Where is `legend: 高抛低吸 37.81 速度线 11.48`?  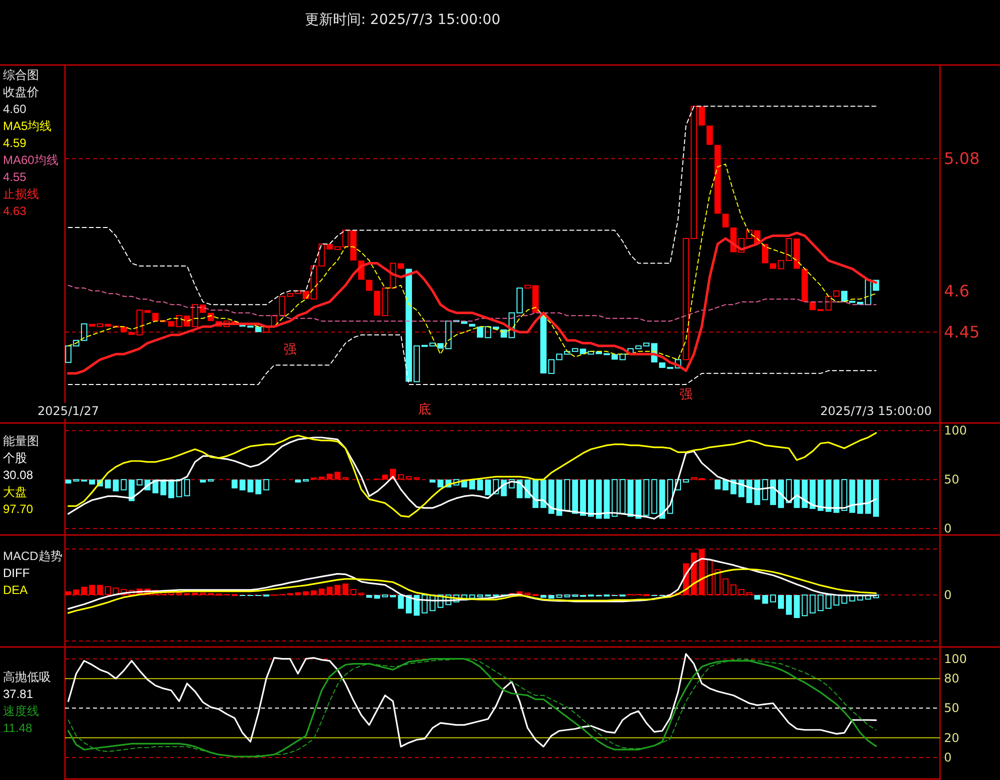 legend: 高抛低吸 37.81 速度线 11.48 is located at coordinates (27, 702).